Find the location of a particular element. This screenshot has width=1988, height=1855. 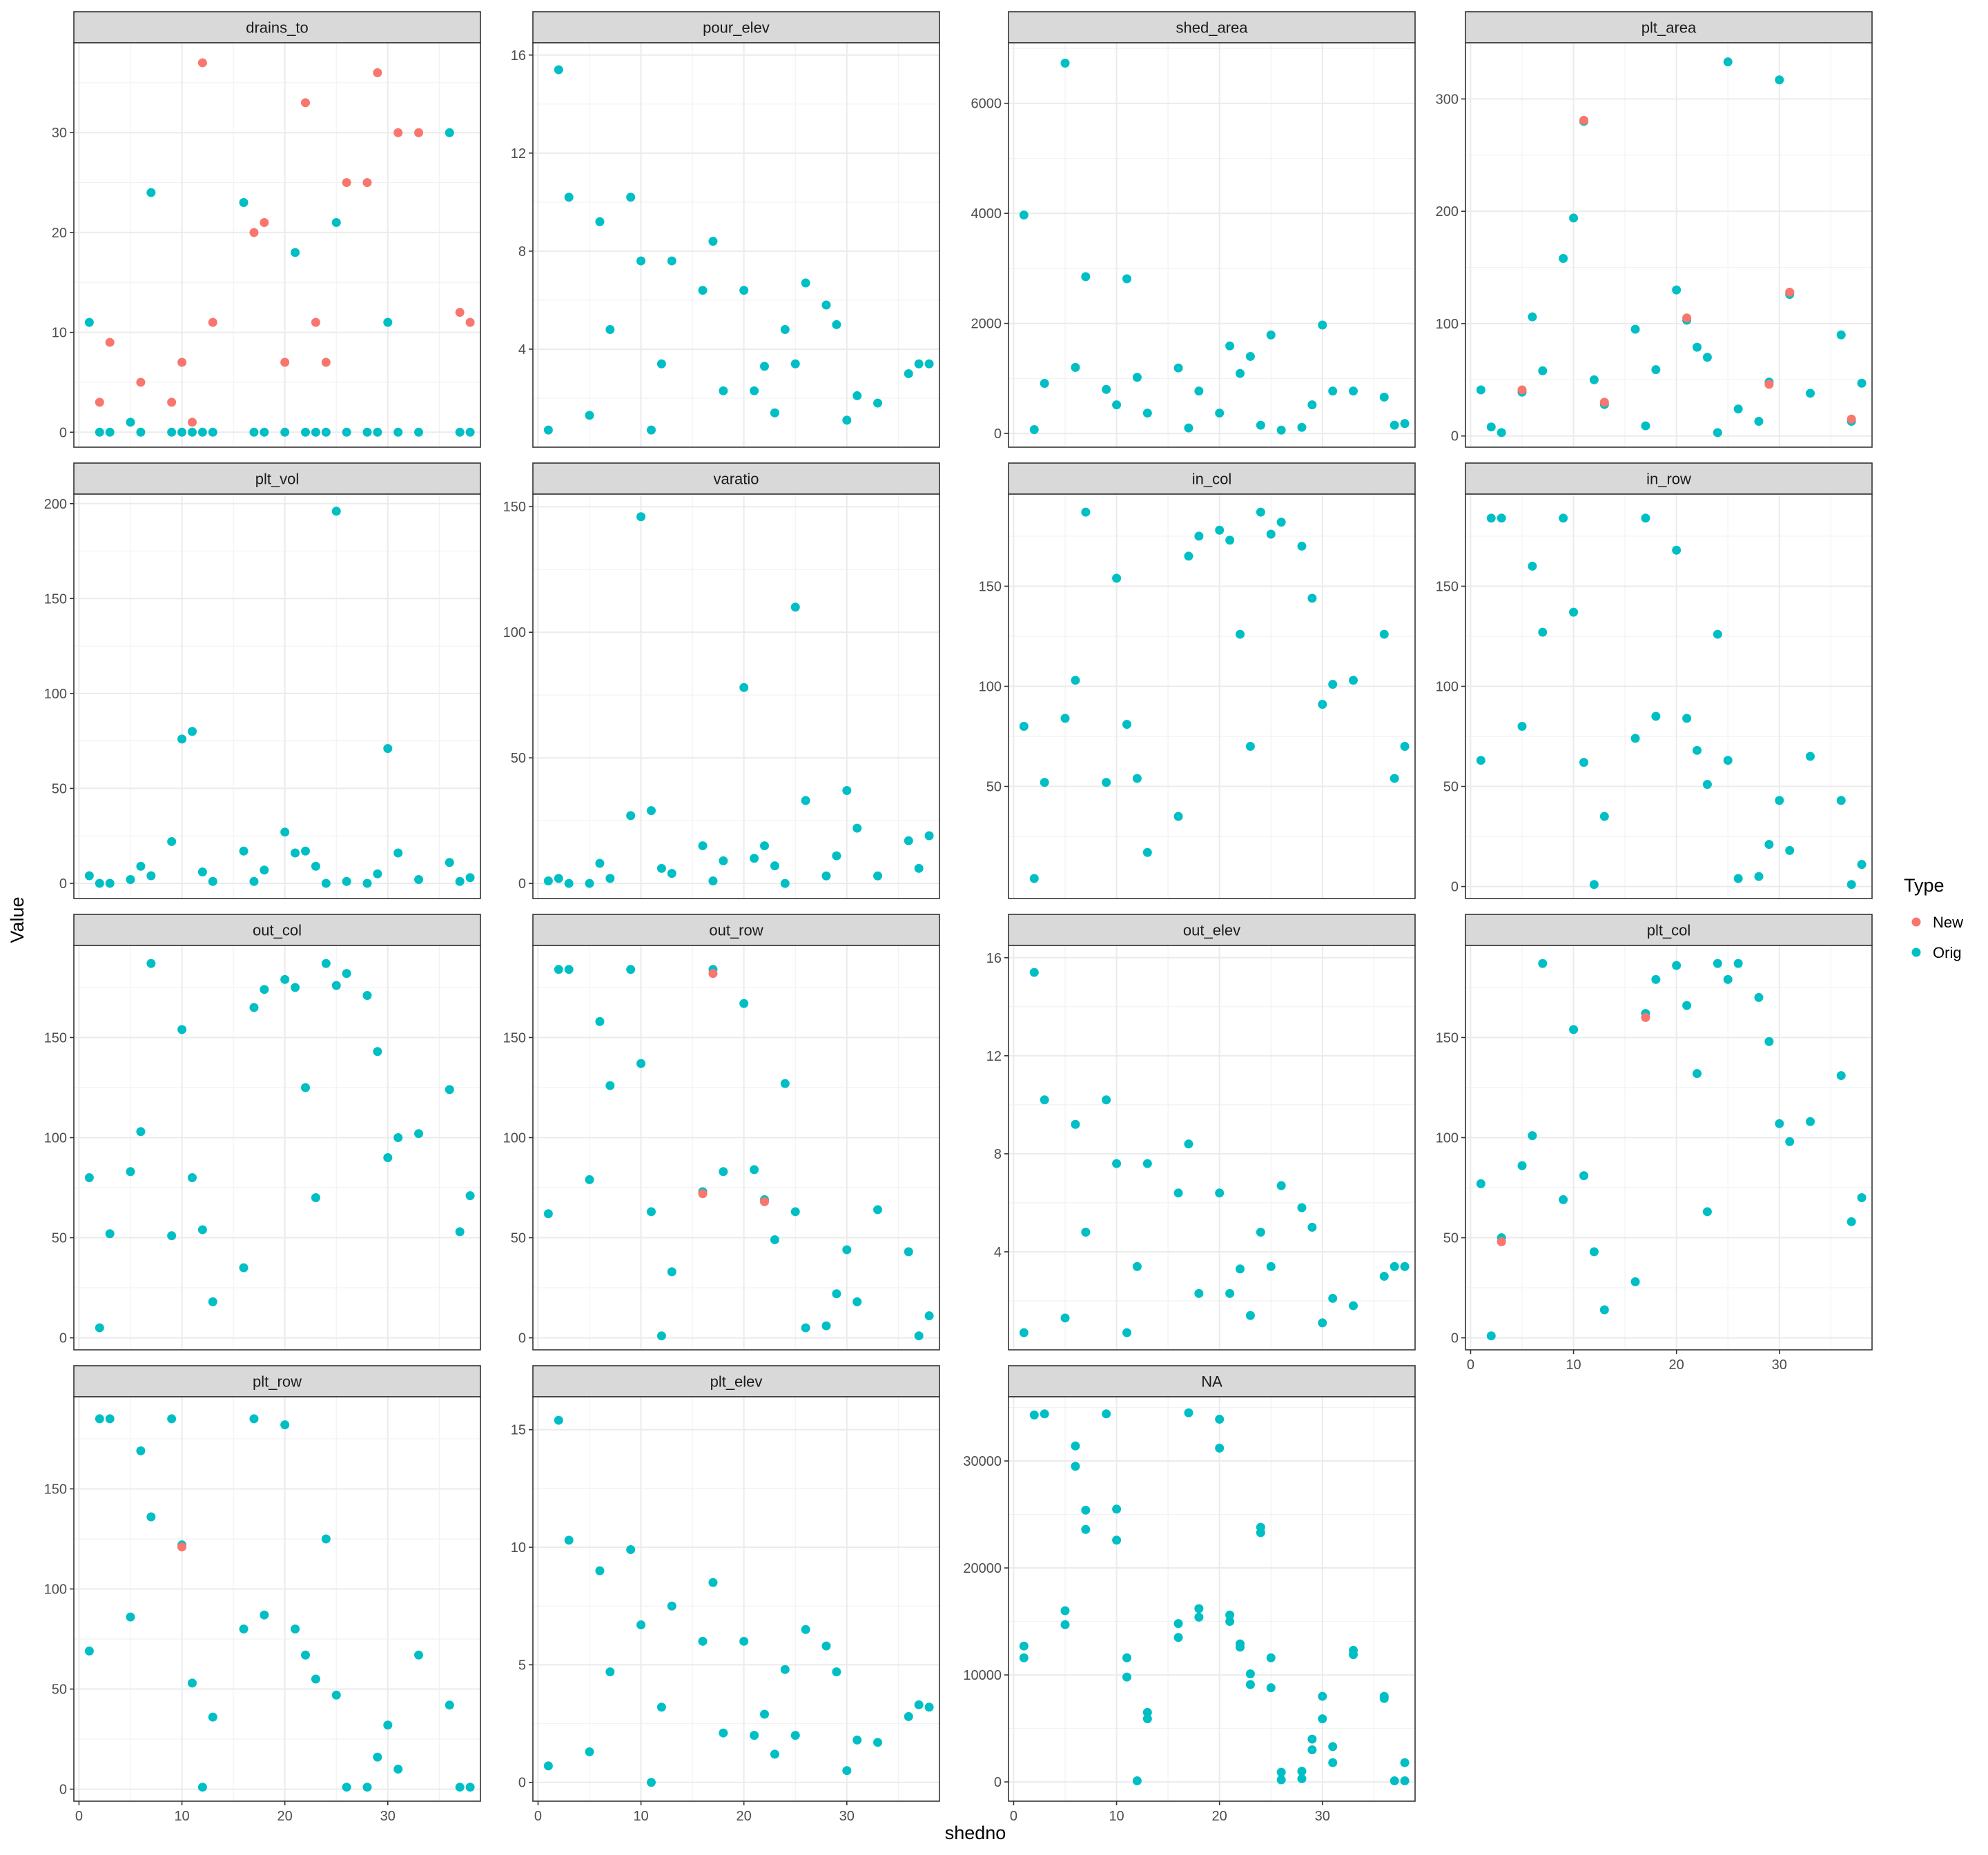

y-tick-label: 200 is located at coordinates (55, 504).